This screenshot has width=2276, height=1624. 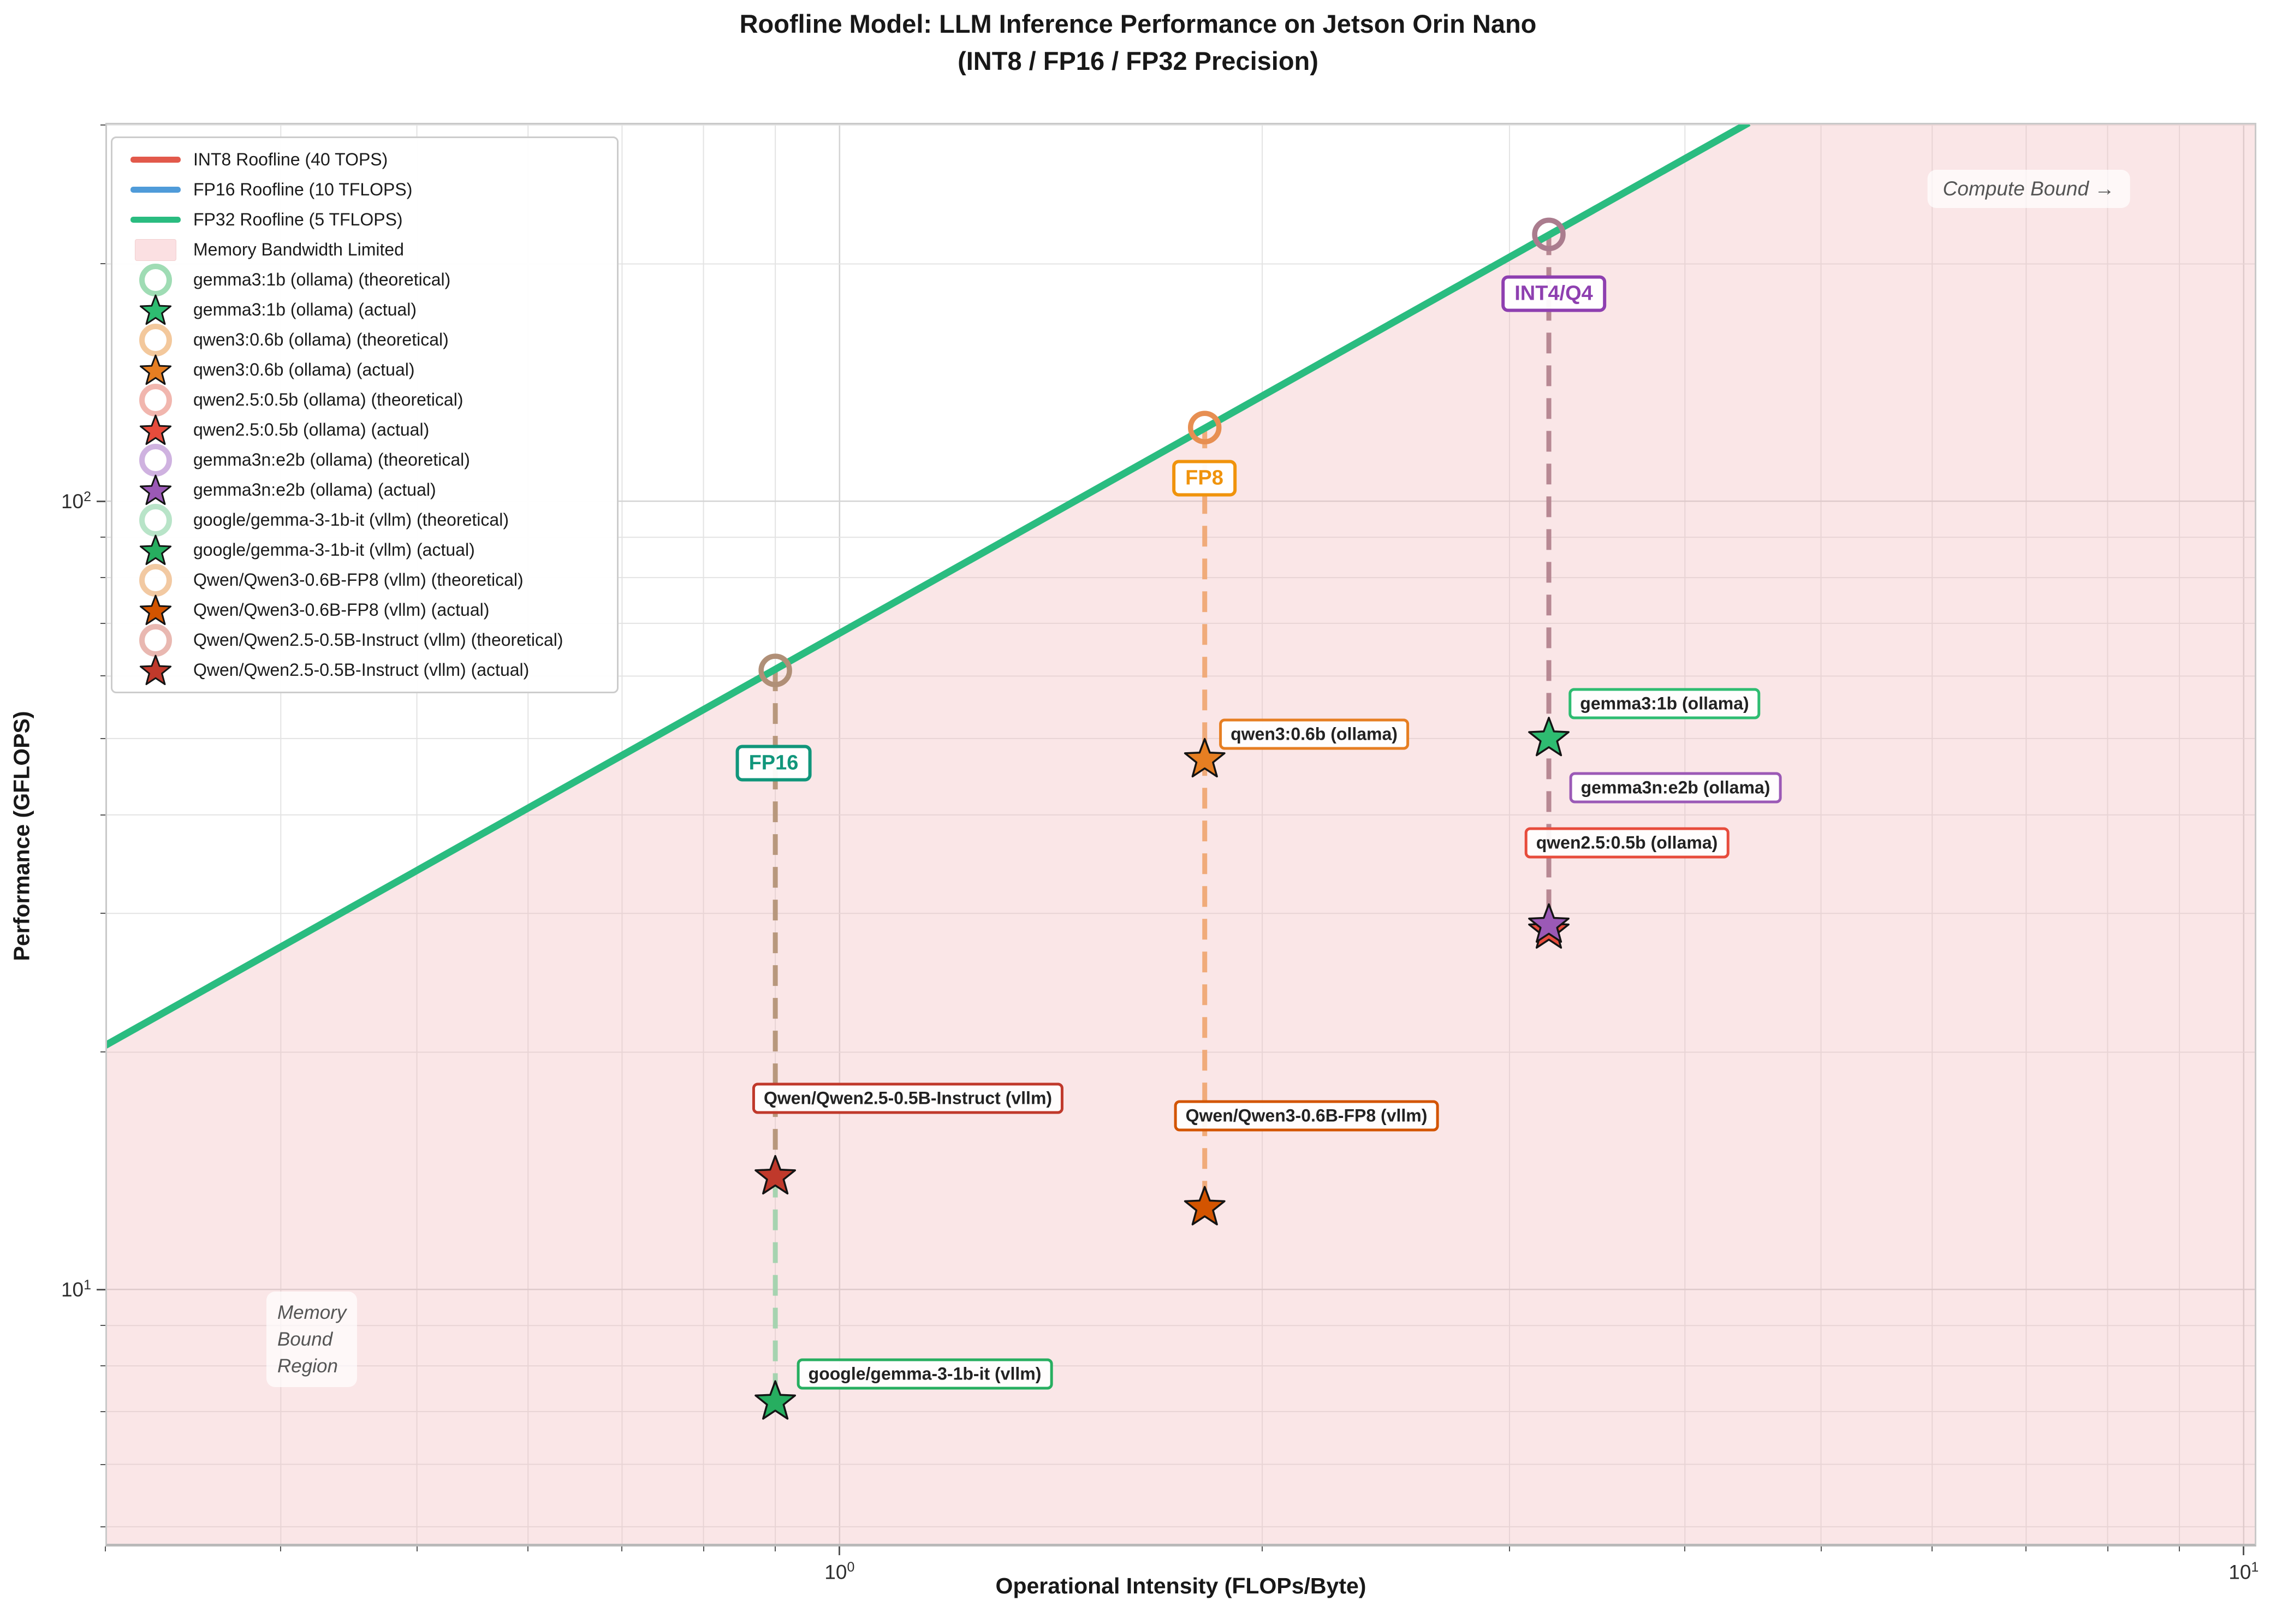 I want to click on legend-item: Qwen/Qwen3-0.6B-FP8 (vllm) (actual), so click(x=364, y=610).